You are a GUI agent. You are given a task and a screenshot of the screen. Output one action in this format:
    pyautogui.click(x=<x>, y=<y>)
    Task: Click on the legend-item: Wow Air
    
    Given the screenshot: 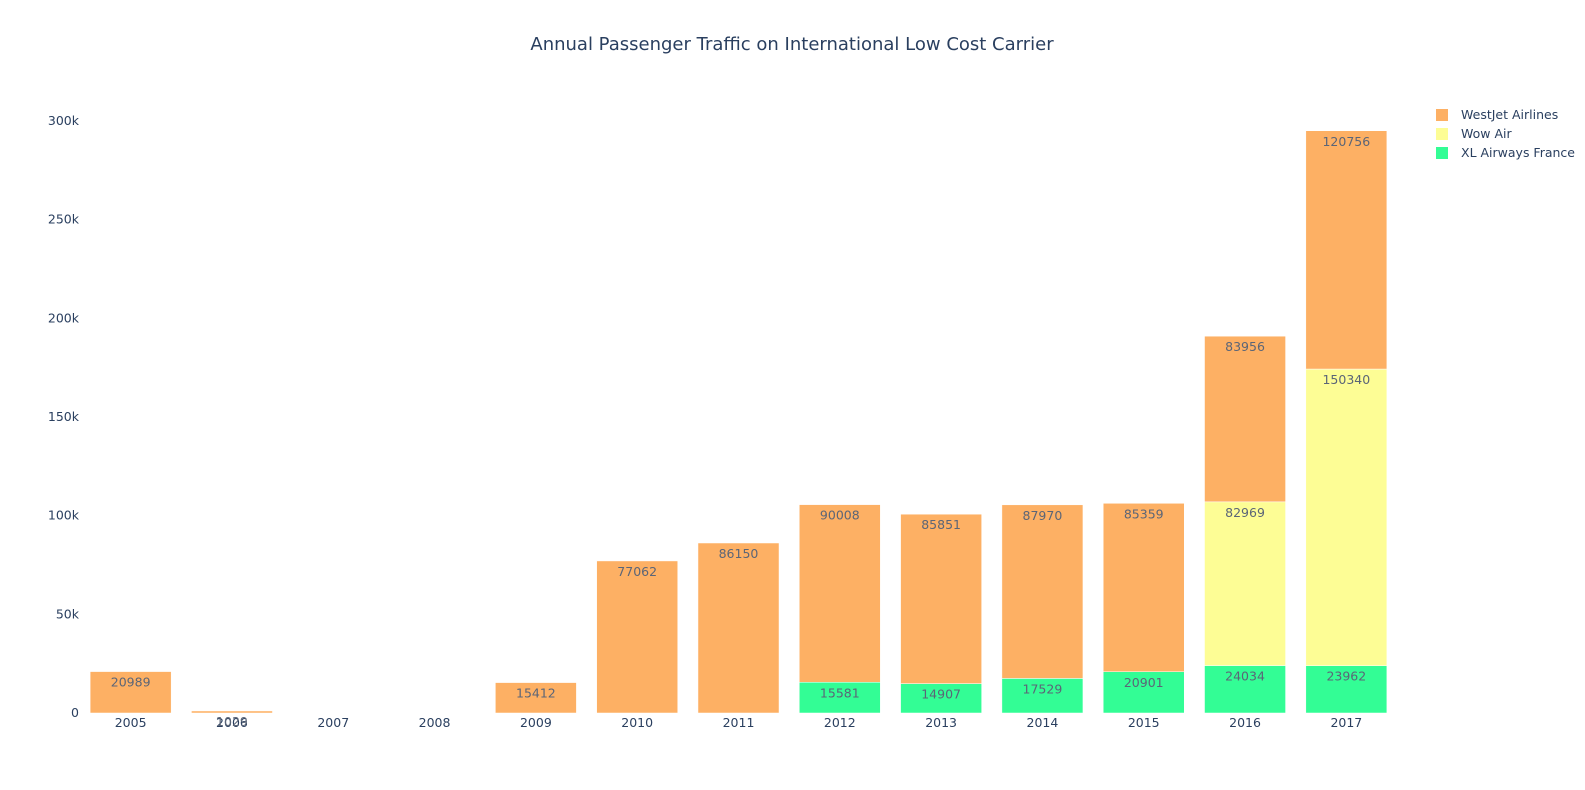 What is the action you would take?
    pyautogui.click(x=1474, y=133)
    